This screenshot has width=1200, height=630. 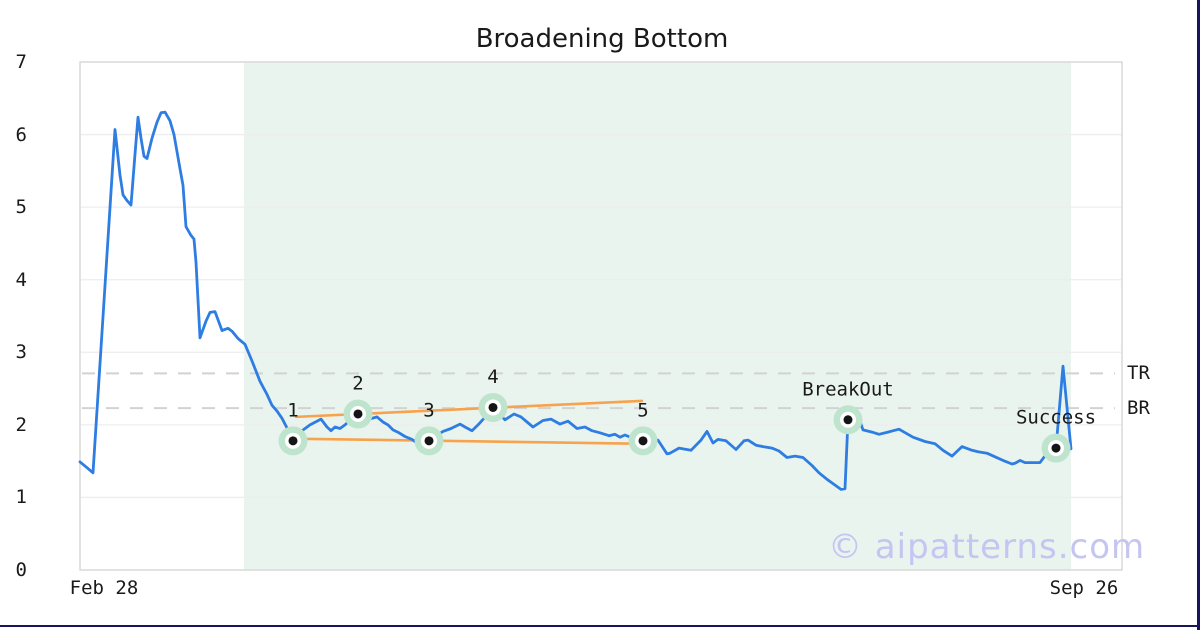 I want to click on marker-dot-success, so click(x=1056, y=448).